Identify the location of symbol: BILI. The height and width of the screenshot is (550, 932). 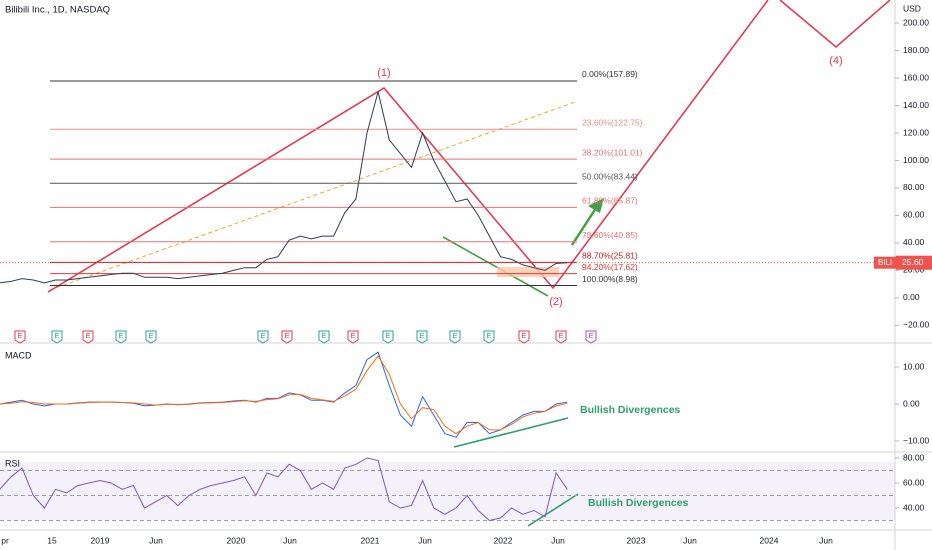
(885, 262).